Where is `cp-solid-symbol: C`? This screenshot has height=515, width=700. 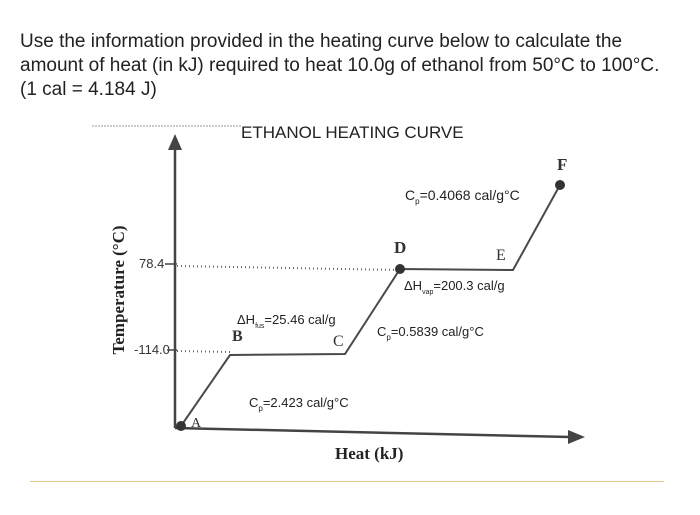 cp-solid-symbol: C is located at coordinates (253, 402).